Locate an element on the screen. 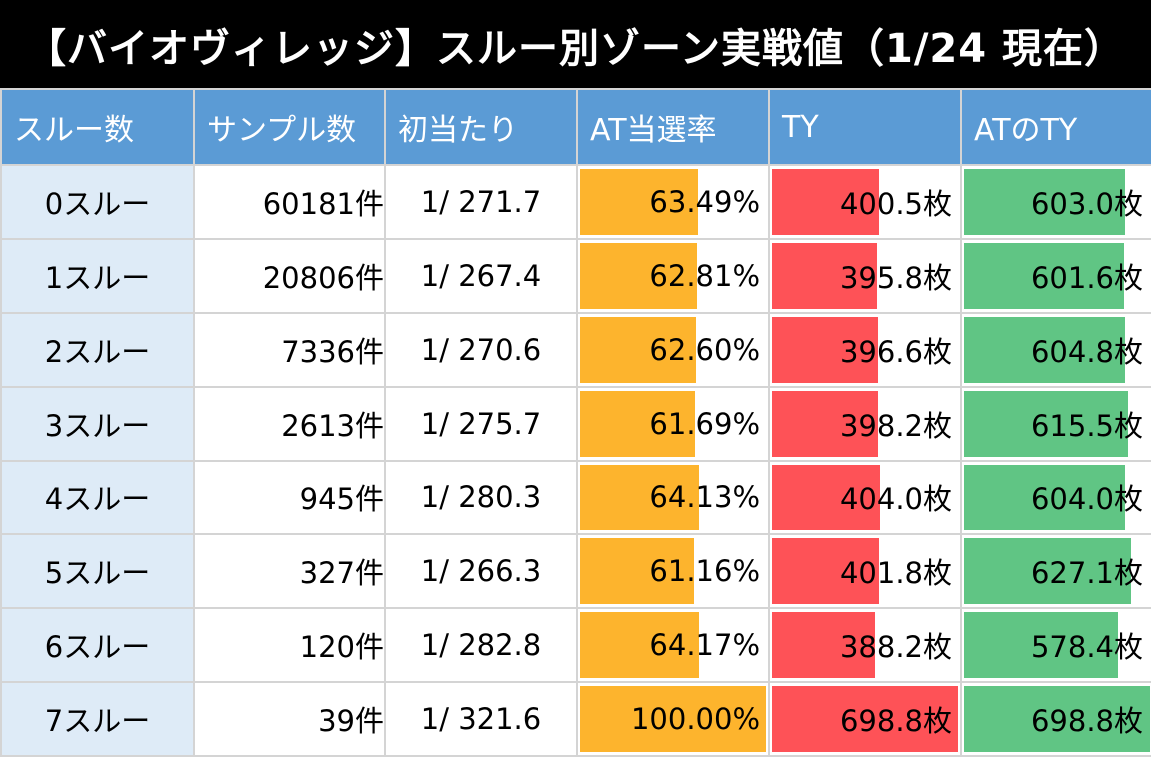 The width and height of the screenshot is (1151, 757). at-ty-value: 604.8枚 is located at coordinates (1086, 351).